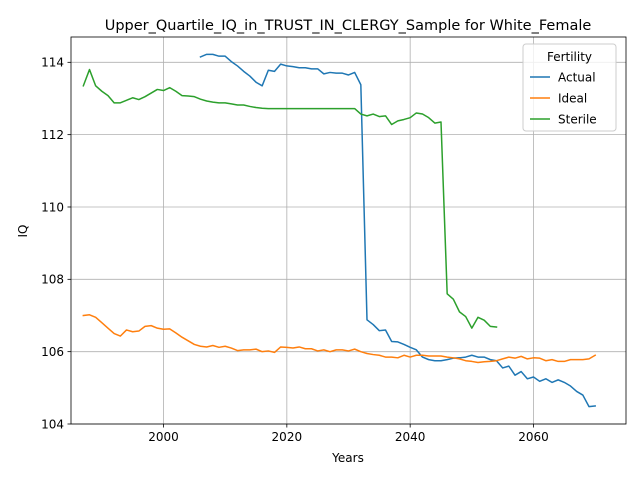 The height and width of the screenshot is (480, 640). What do you see at coordinates (572, 99) in the screenshot?
I see `legend-label-ideal: Ideal` at bounding box center [572, 99].